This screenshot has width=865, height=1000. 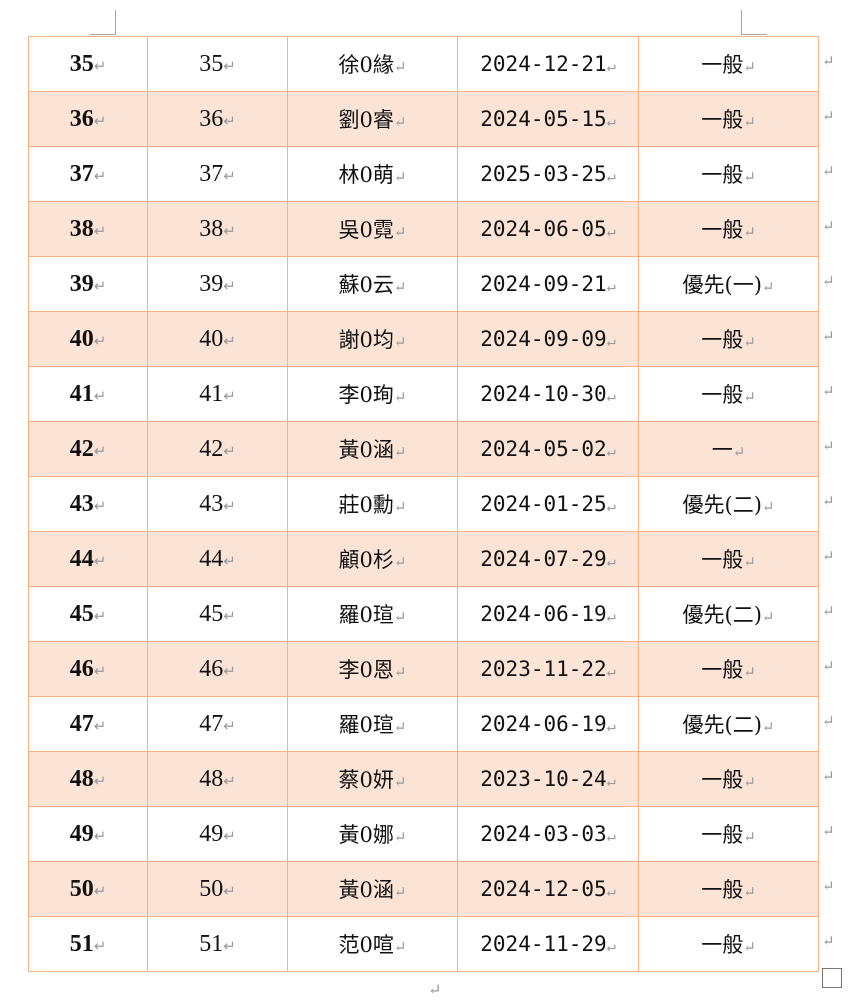 What do you see at coordinates (88, 559) in the screenshot?
I see `row-number-cell: 44↵` at bounding box center [88, 559].